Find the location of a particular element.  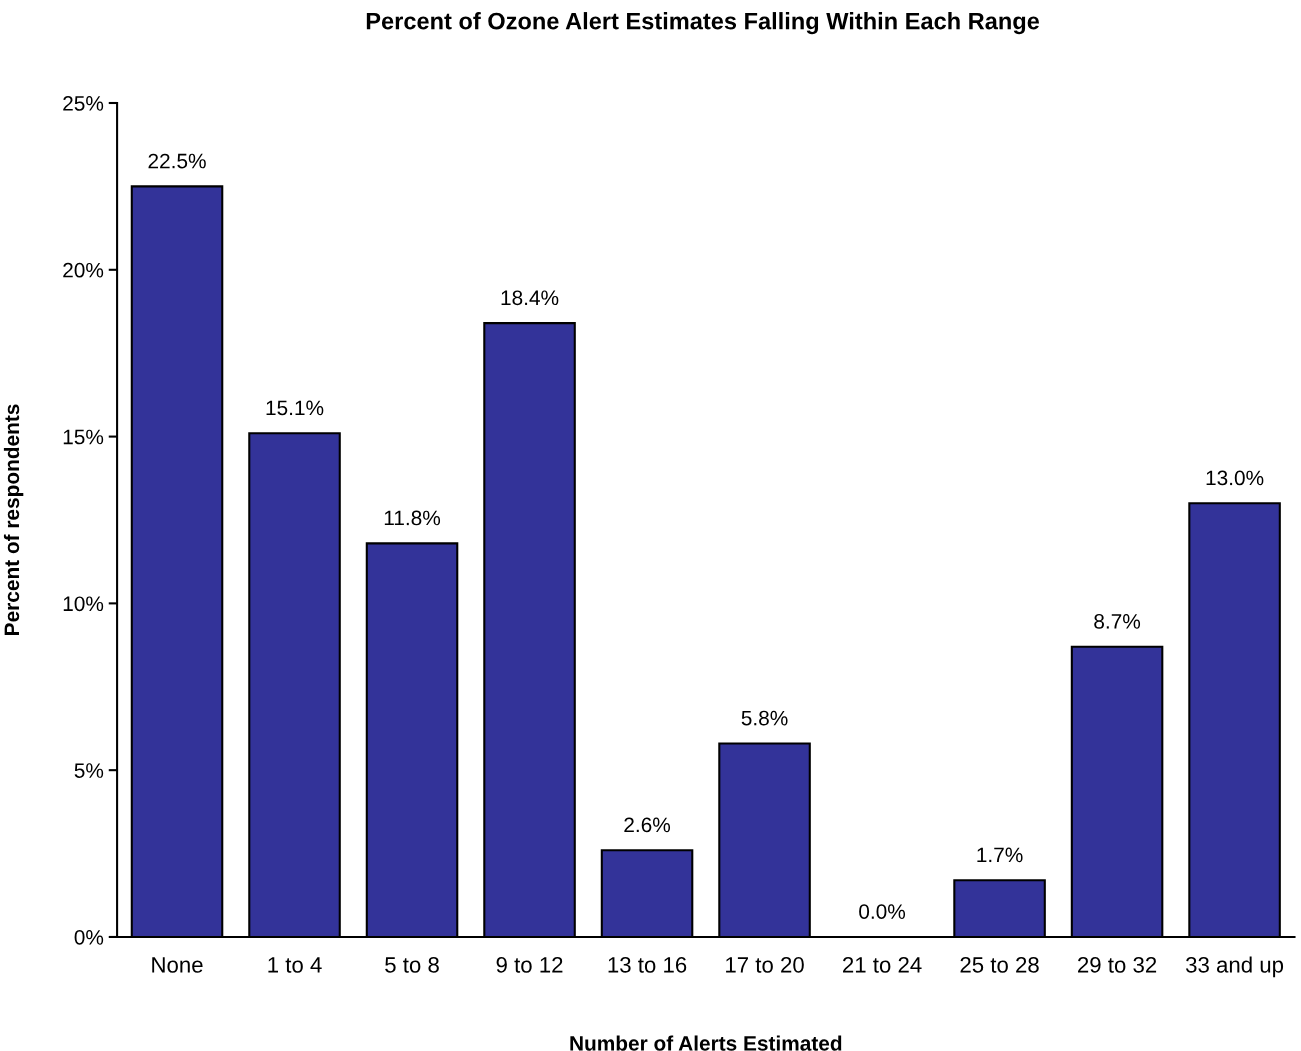

y-tick-label: 5% is located at coordinates (89, 770).